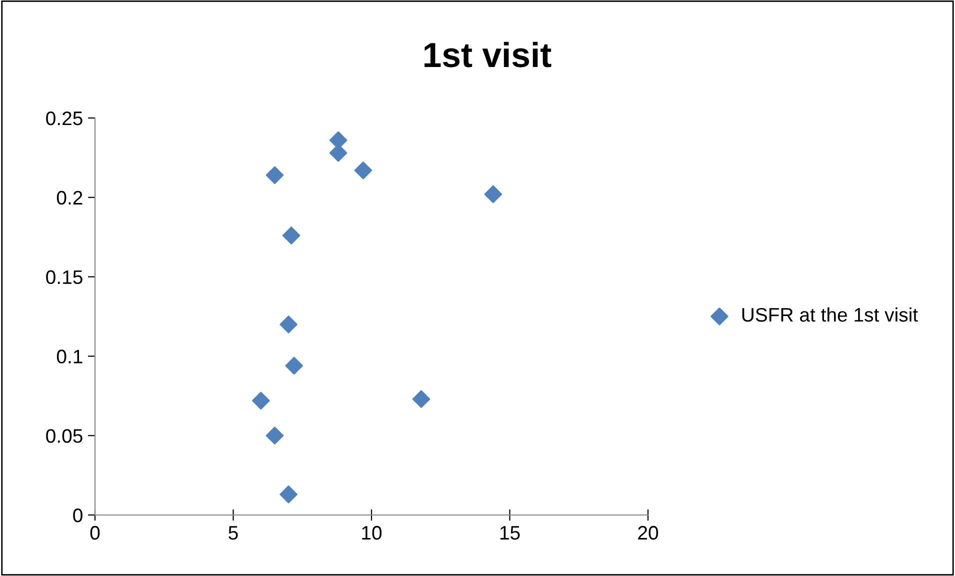 This screenshot has width=955, height=576. What do you see at coordinates (510, 533) in the screenshot?
I see `x-tick-label: 15` at bounding box center [510, 533].